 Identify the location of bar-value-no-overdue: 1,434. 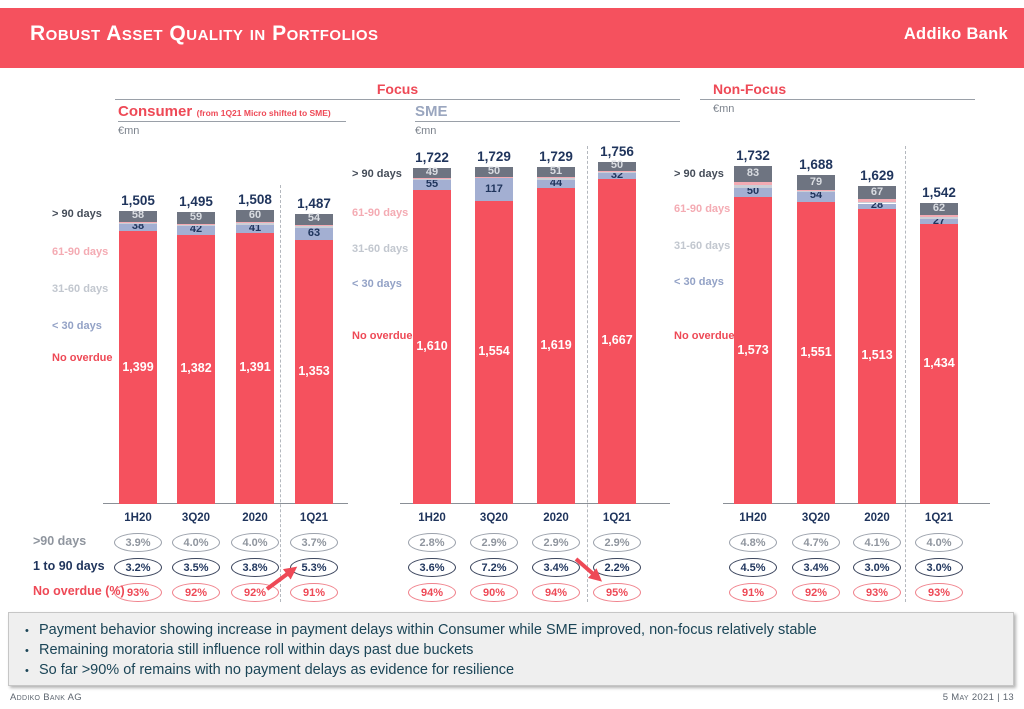
(939, 363).